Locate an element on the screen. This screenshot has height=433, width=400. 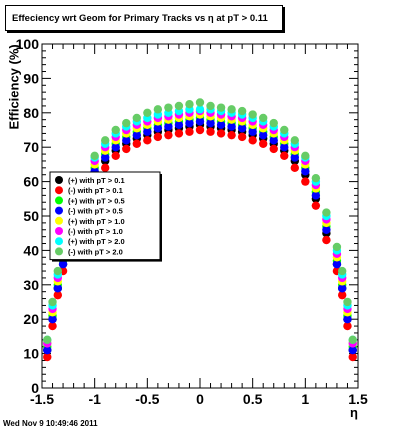
y-tick-label: 100 is located at coordinates (28, 44).